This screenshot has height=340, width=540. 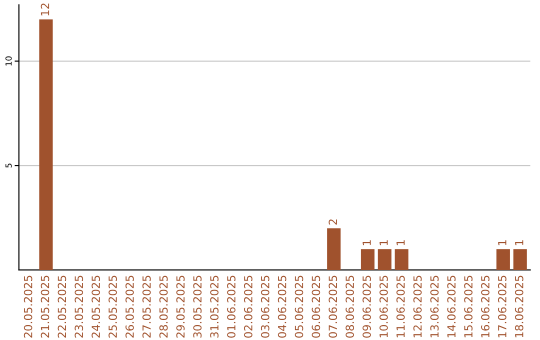 I want to click on x-tick-label: 13.06.2025, so click(x=434, y=307).